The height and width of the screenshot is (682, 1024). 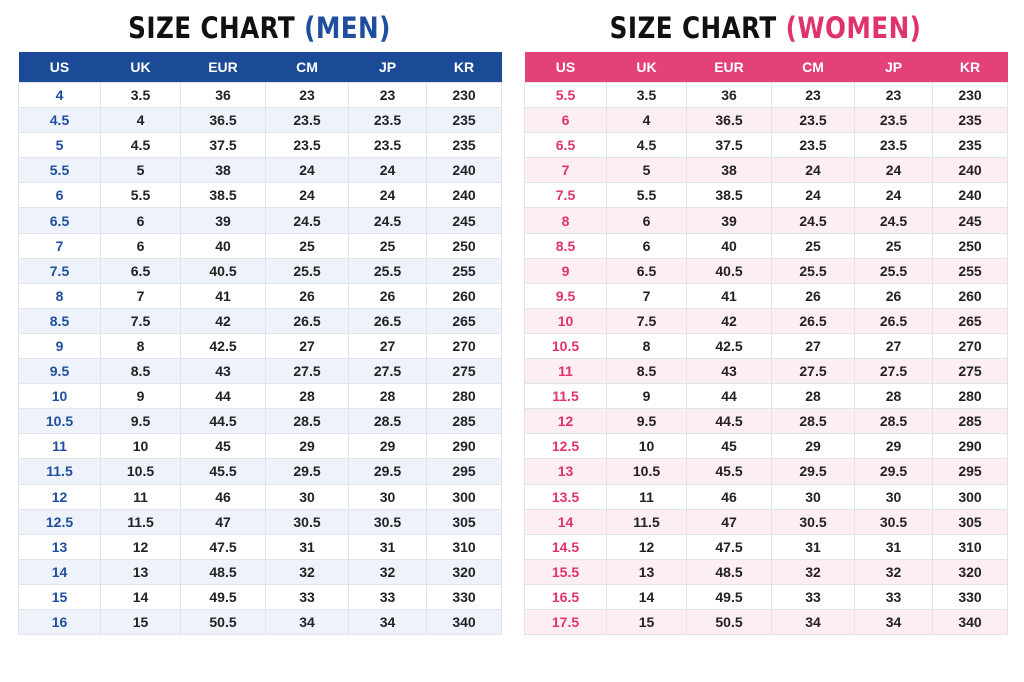 I want to click on table-cell: 39, so click(x=729, y=220).